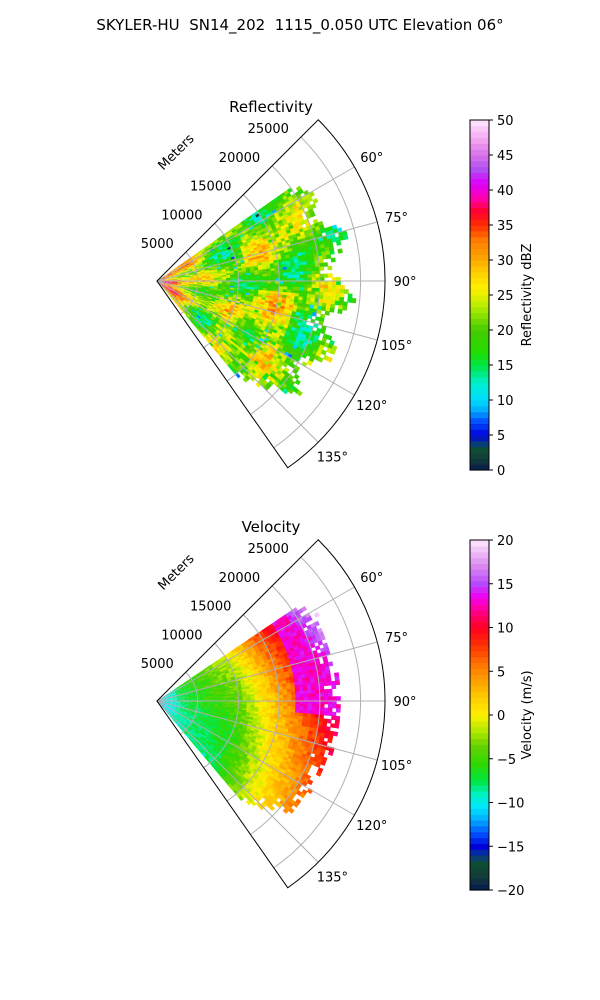  Describe the element at coordinates (371, 158) in the screenshot. I see `azimuth-tick-label: 60°` at that location.